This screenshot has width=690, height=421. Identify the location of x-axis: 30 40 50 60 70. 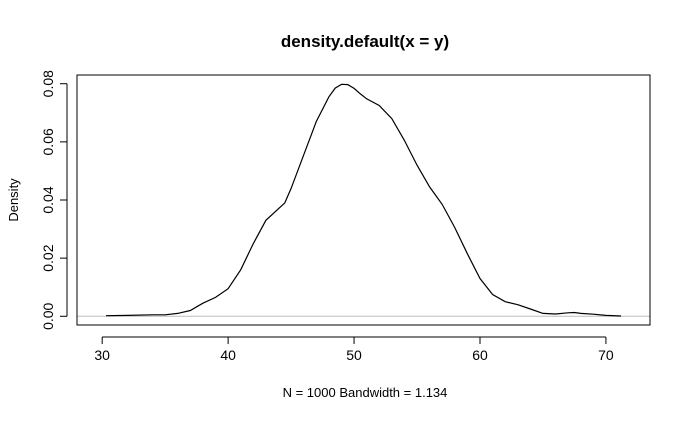
(354, 349).